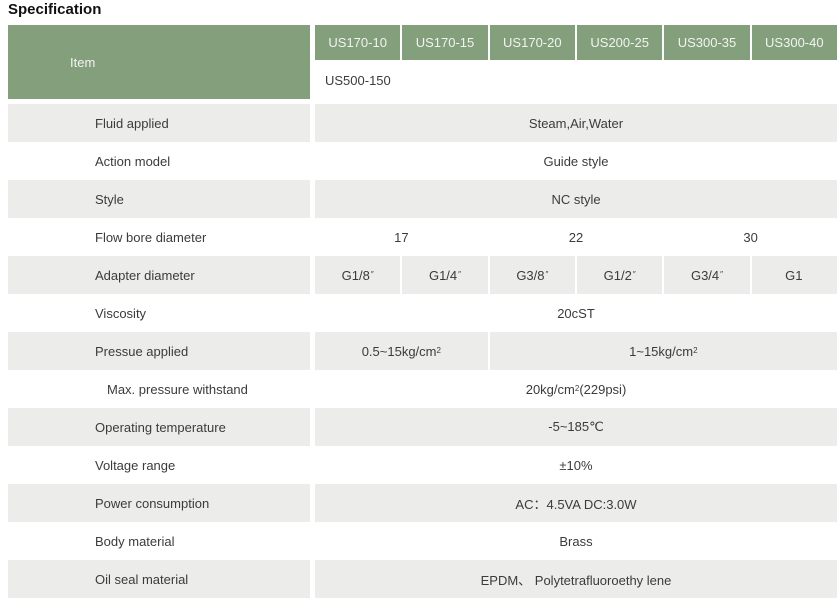  What do you see at coordinates (576, 465) in the screenshot?
I see `row-value: ±10%` at bounding box center [576, 465].